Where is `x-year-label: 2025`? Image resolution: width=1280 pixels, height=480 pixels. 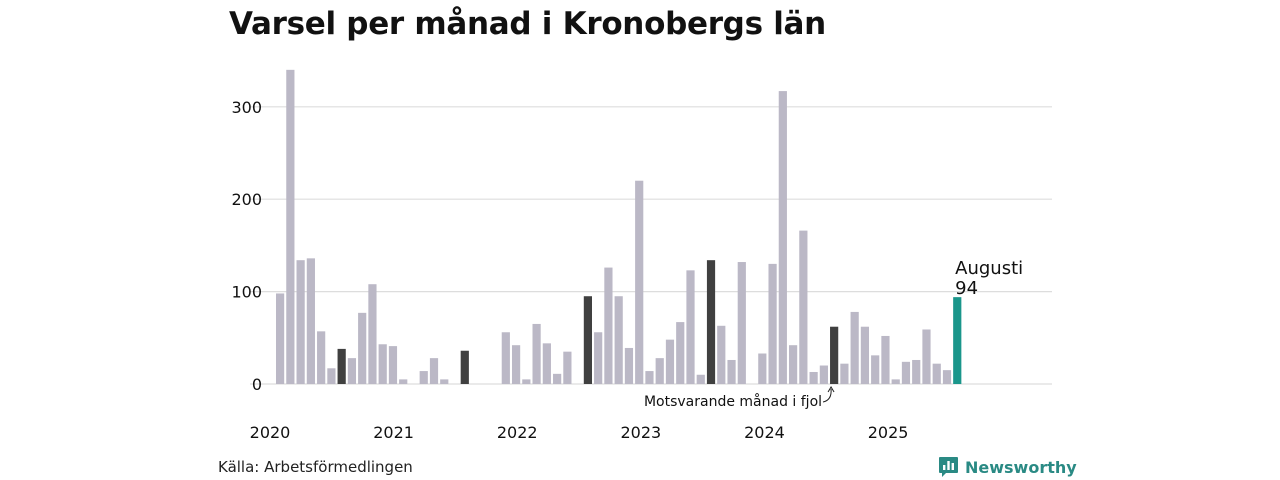
x-year-label: 2025 is located at coordinates (888, 432).